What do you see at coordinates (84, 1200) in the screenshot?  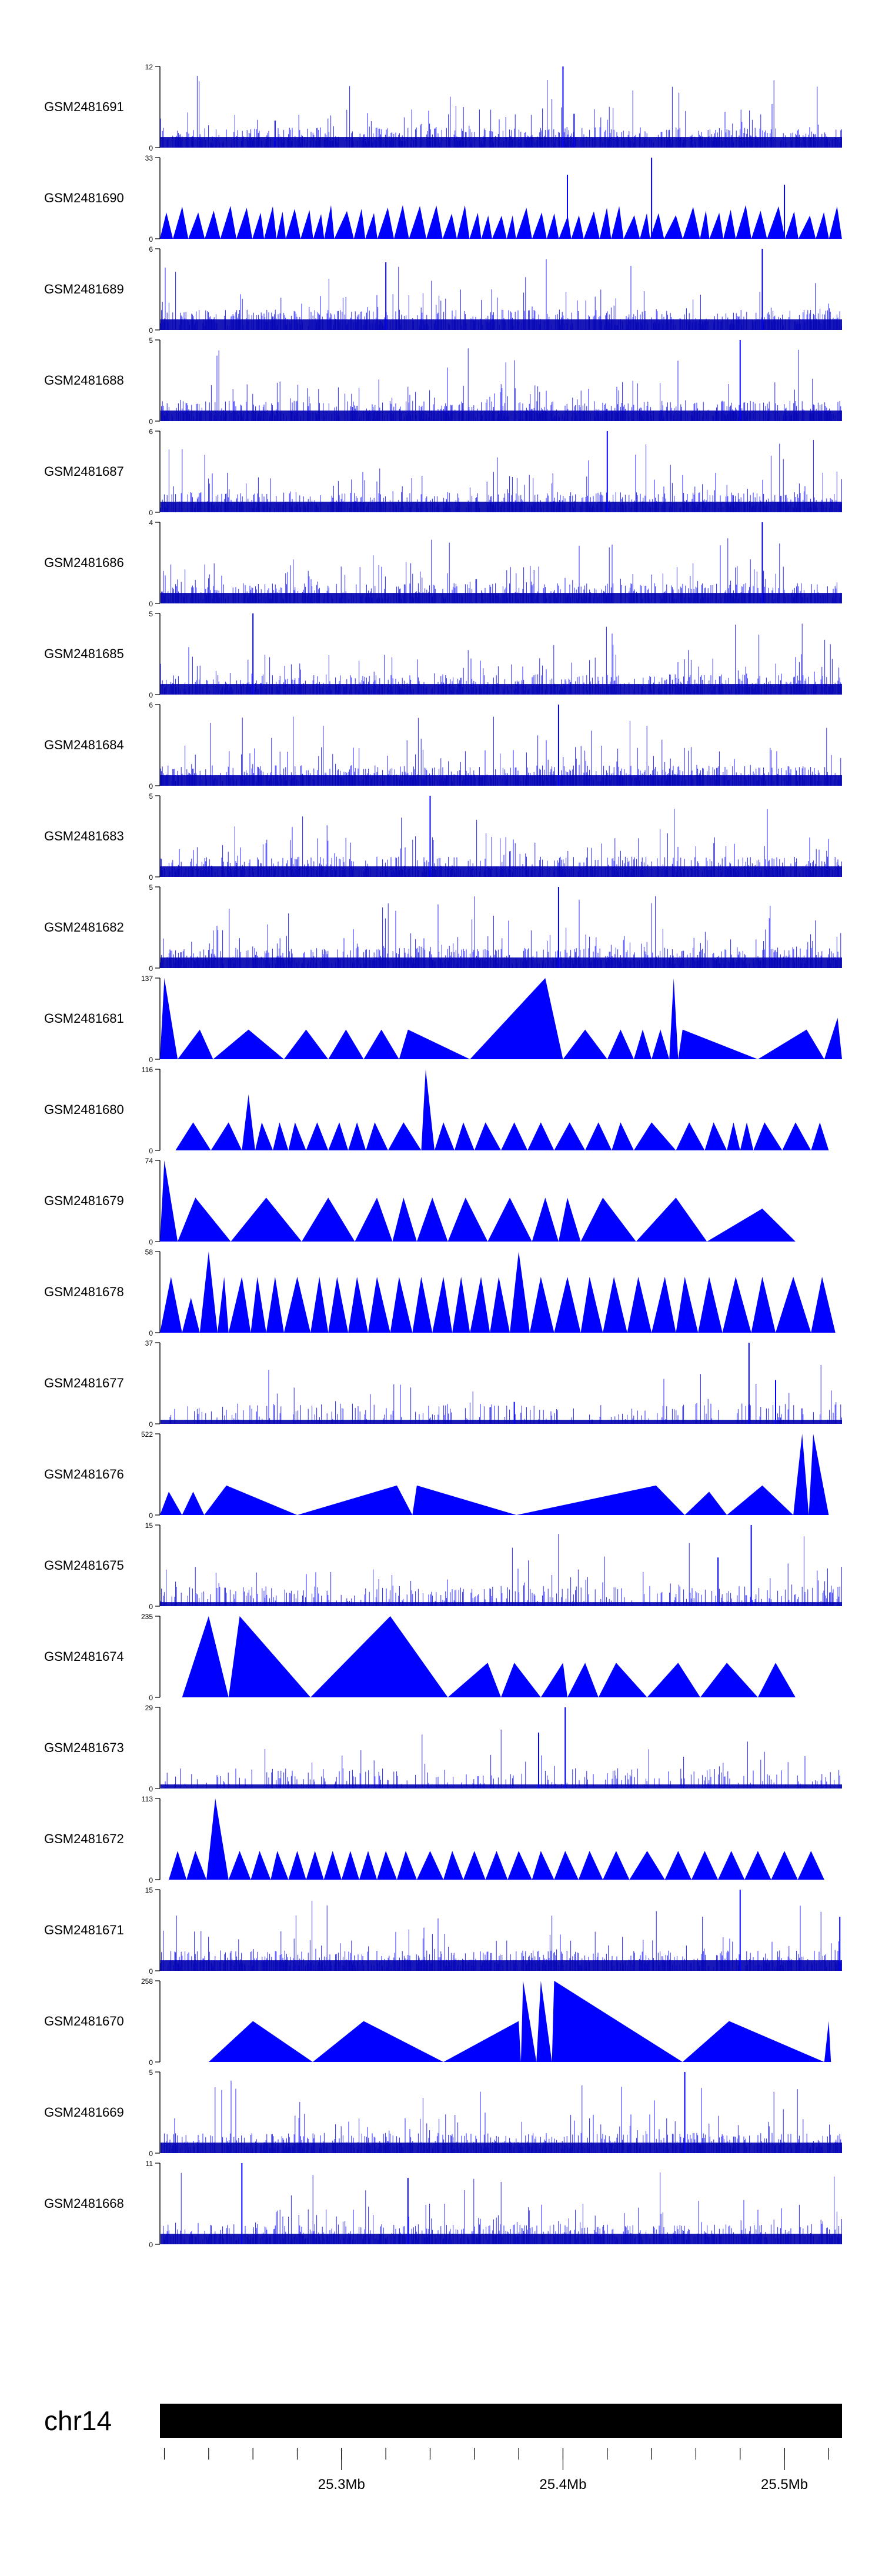 I see `track-label: GSM2481679` at bounding box center [84, 1200].